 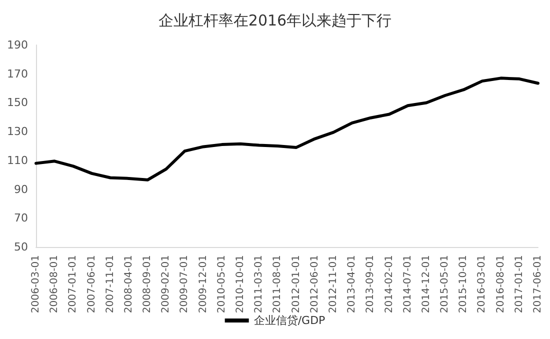 What do you see at coordinates (17, 160) in the screenshot?
I see `y-tick-label: 110` at bounding box center [17, 160].